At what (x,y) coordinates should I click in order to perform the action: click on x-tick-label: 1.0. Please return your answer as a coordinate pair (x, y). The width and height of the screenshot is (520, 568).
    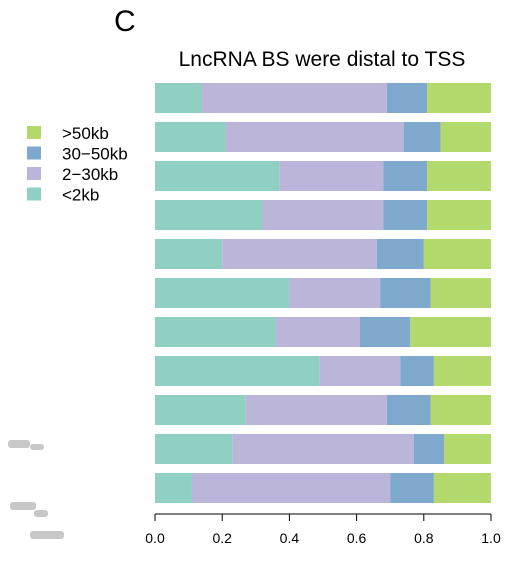
    Looking at the image, I should click on (491, 538).